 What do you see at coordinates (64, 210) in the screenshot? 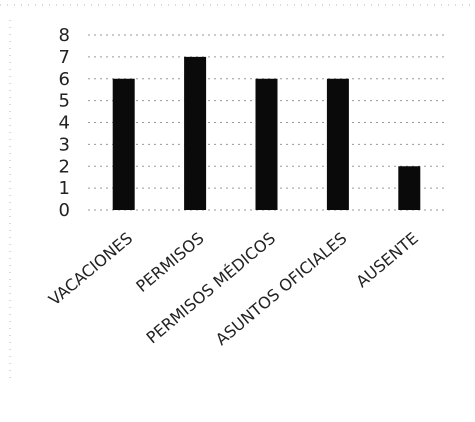
I see `y-tick-label: 0` at bounding box center [64, 210].